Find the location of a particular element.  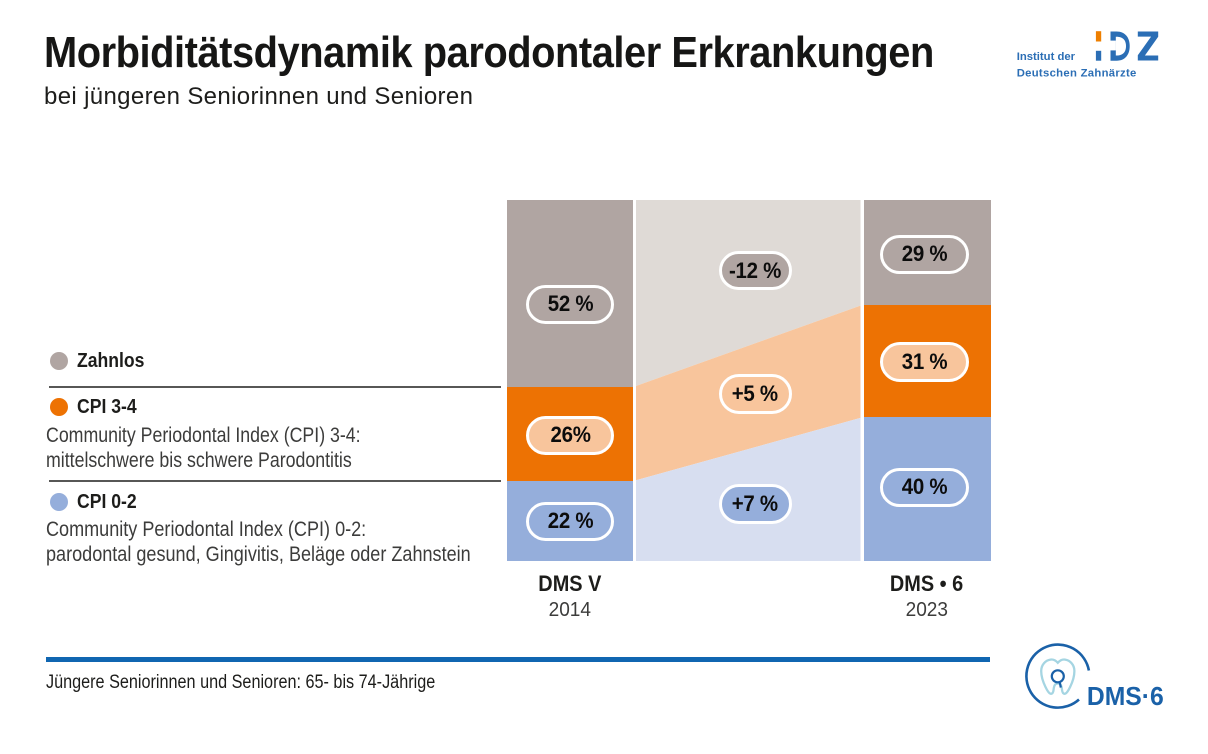

svg-text: Deutschen Zahnärzte is located at coordinates (1077, 74).